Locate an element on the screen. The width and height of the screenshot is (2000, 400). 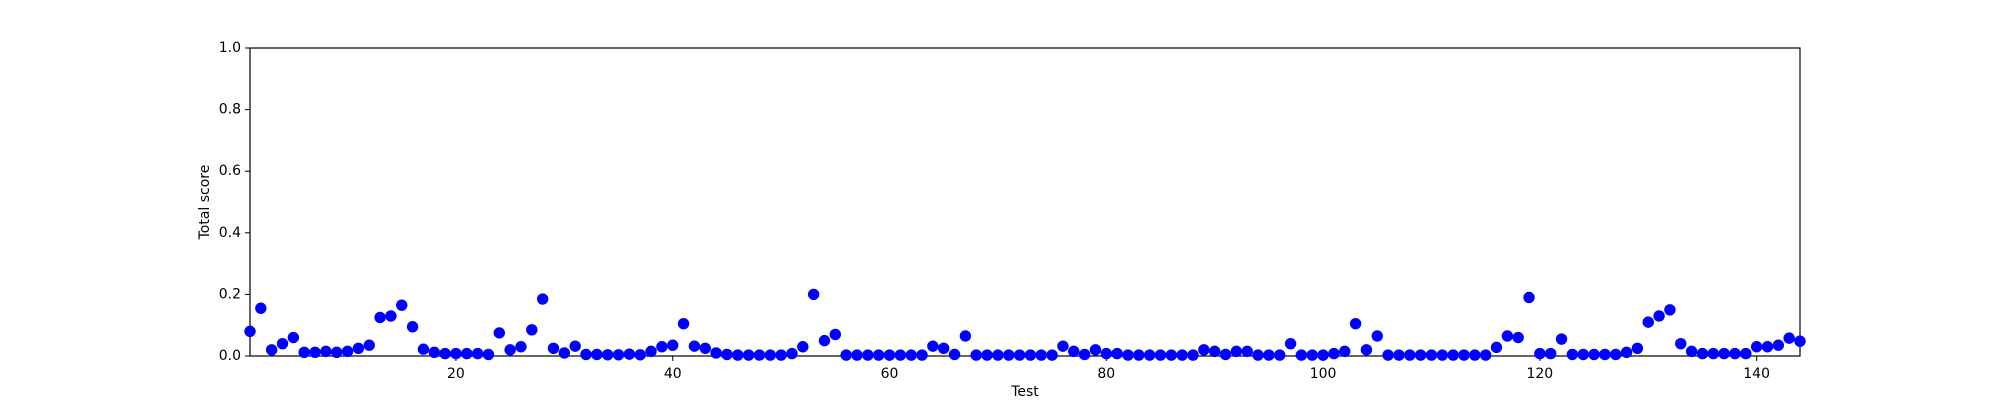
y-tick-label: 0.6 is located at coordinates (230, 171).